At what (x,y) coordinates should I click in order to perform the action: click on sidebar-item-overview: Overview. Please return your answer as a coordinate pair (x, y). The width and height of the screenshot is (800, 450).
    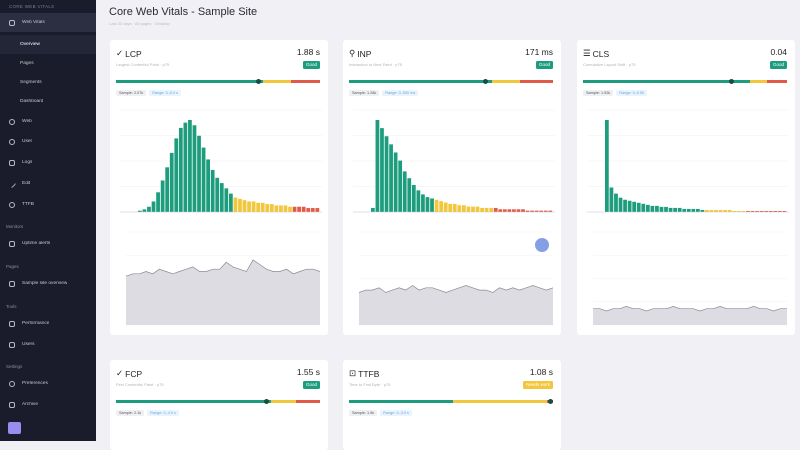
    Looking at the image, I should click on (48, 44).